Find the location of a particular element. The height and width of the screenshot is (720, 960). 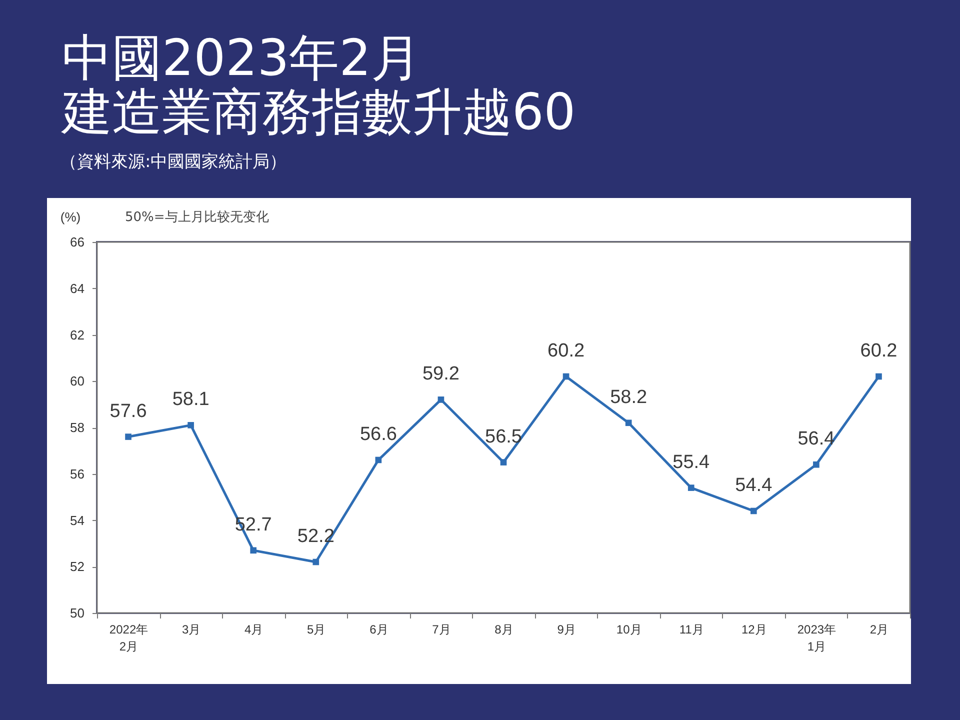

y-tick-label: 52 is located at coordinates (77, 566).